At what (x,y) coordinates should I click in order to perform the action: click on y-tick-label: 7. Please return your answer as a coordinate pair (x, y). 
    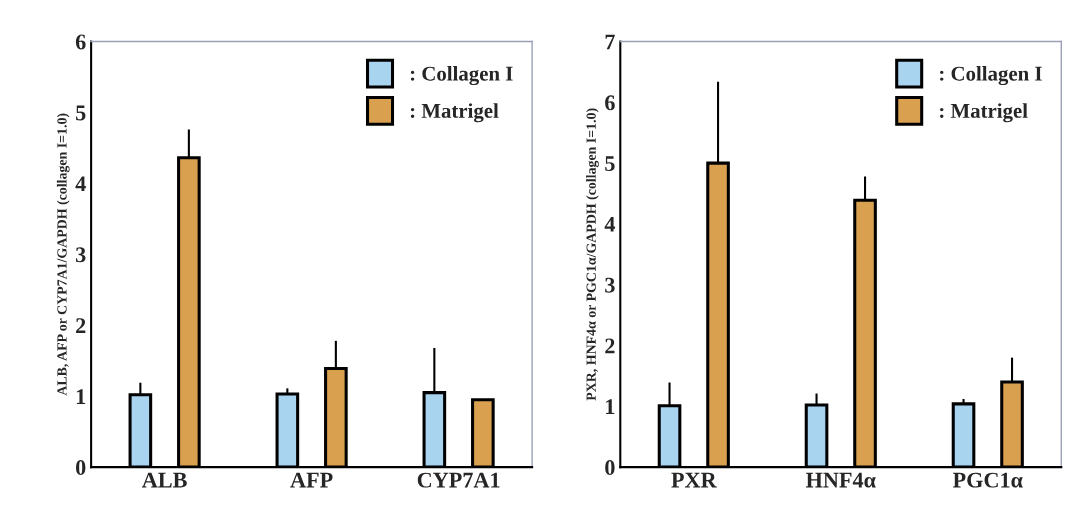
    Looking at the image, I should click on (610, 42).